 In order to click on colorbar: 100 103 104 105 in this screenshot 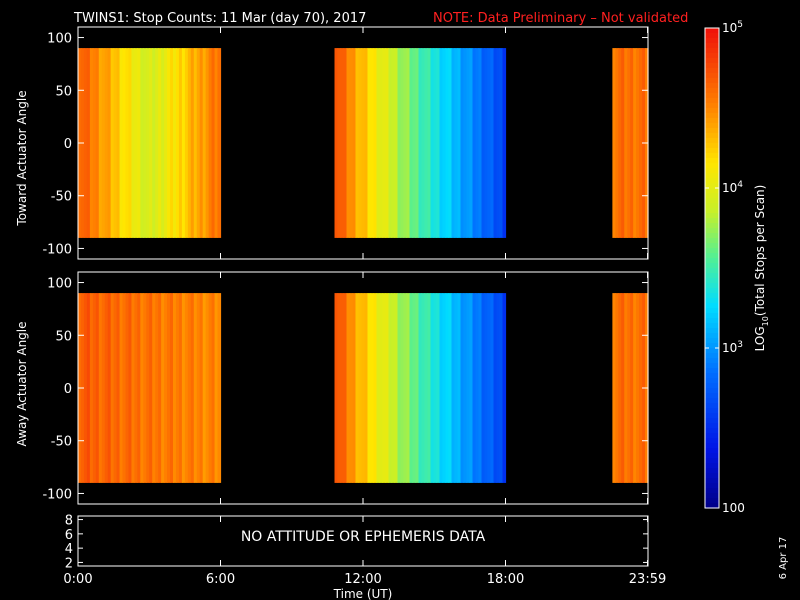, I will do `click(724, 267)`.